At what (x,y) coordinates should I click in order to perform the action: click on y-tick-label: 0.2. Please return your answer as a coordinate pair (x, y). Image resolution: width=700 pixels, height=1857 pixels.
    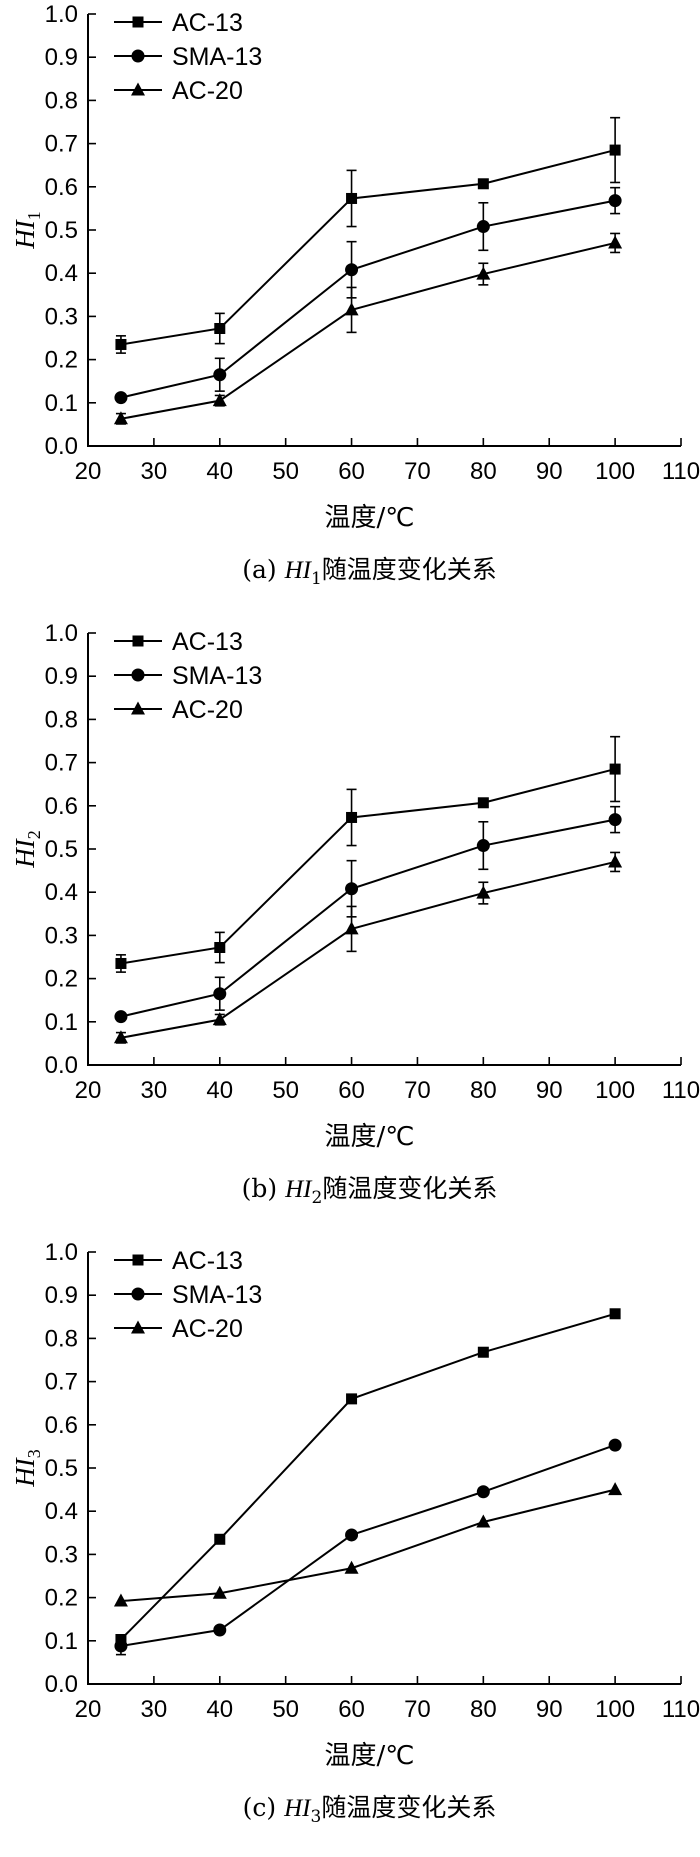
    Looking at the image, I should click on (61, 360).